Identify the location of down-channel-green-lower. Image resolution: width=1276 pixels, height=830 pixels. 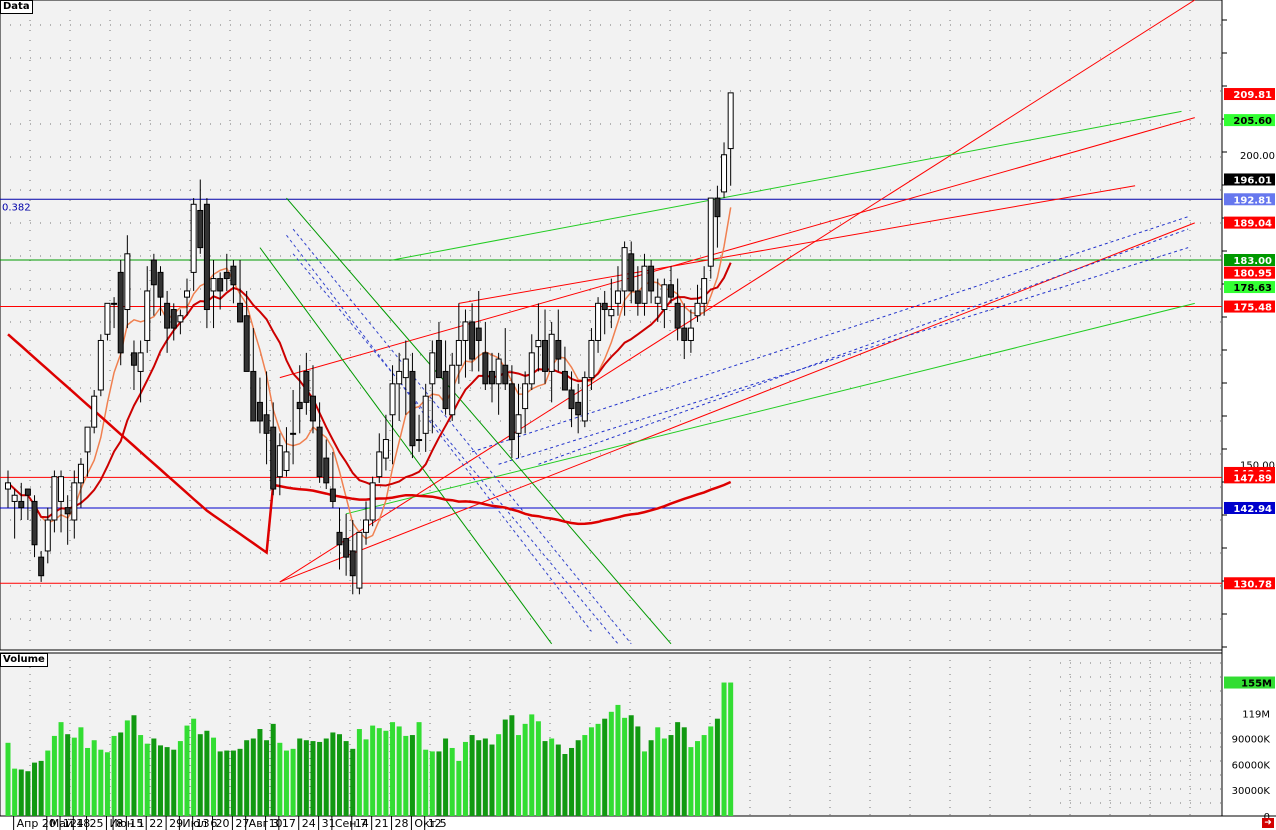
(406, 446).